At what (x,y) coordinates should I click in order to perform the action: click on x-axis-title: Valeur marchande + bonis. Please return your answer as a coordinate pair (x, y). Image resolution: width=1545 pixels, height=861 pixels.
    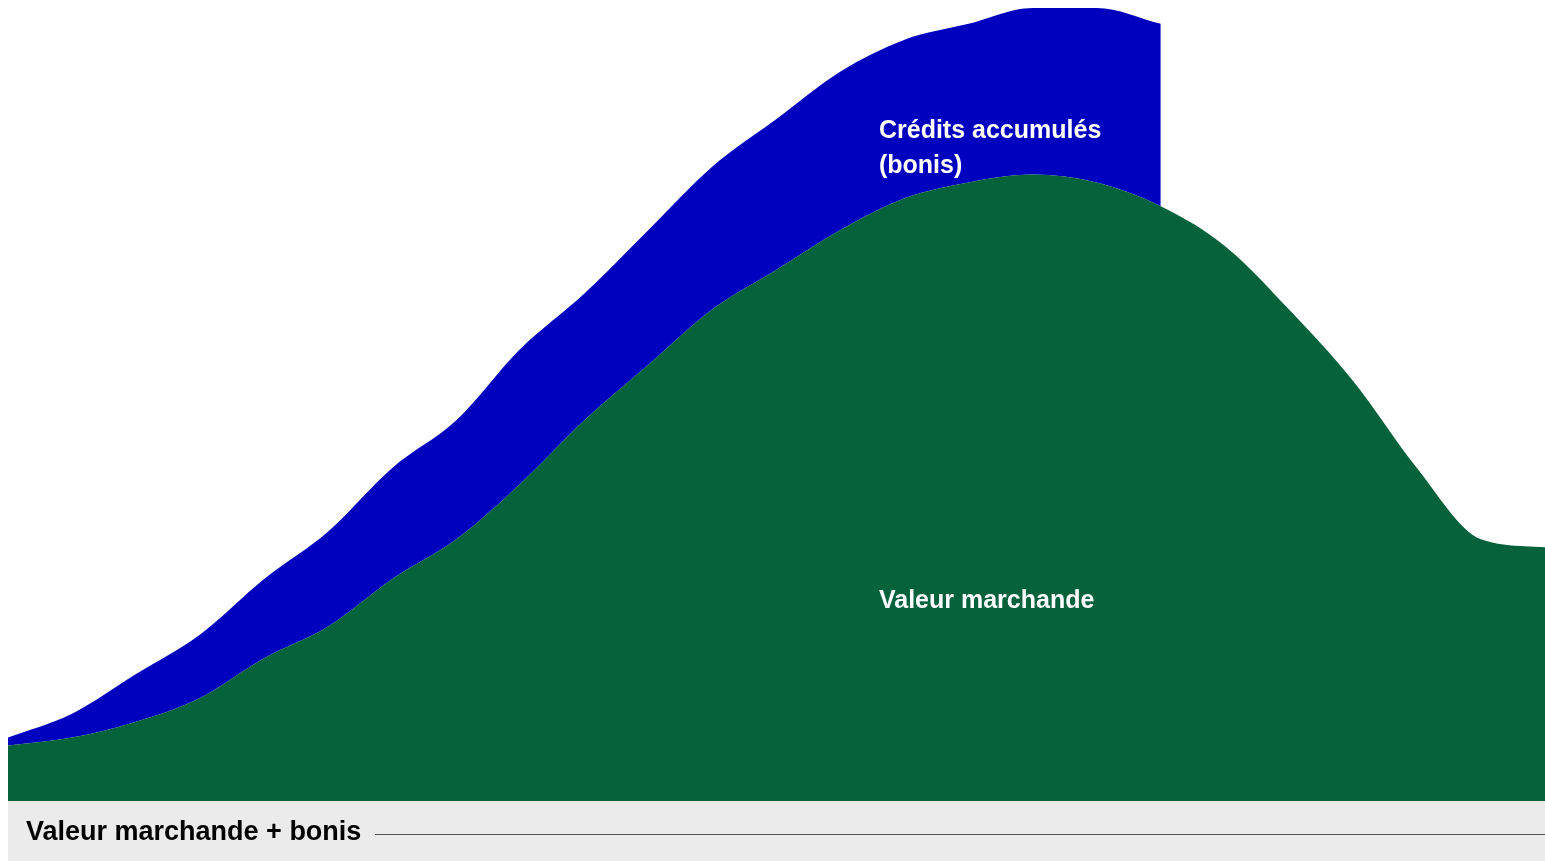
    Looking at the image, I should click on (194, 831).